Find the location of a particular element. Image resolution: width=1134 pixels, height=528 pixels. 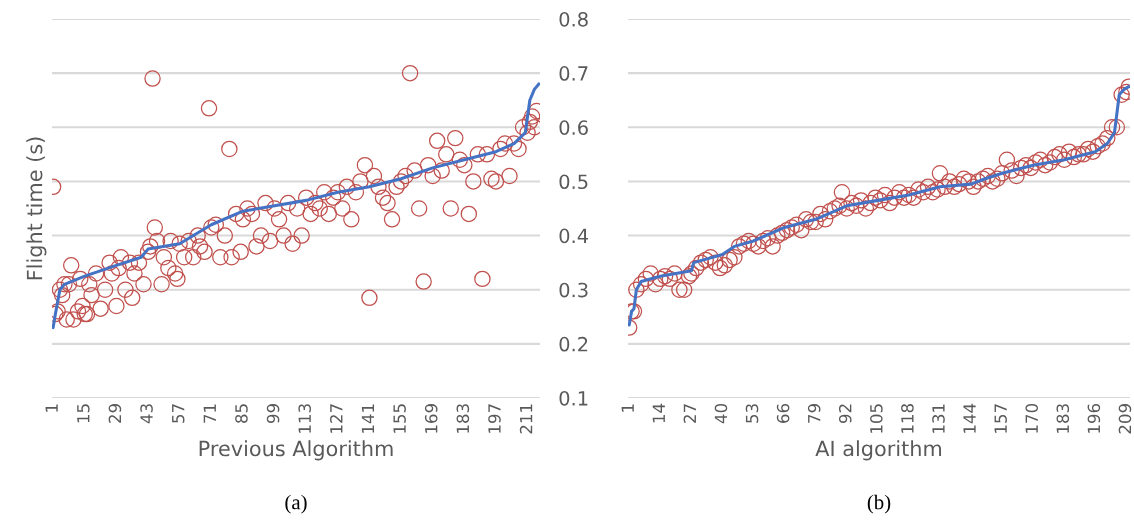

x-tick-label: 155 is located at coordinates (399, 418).